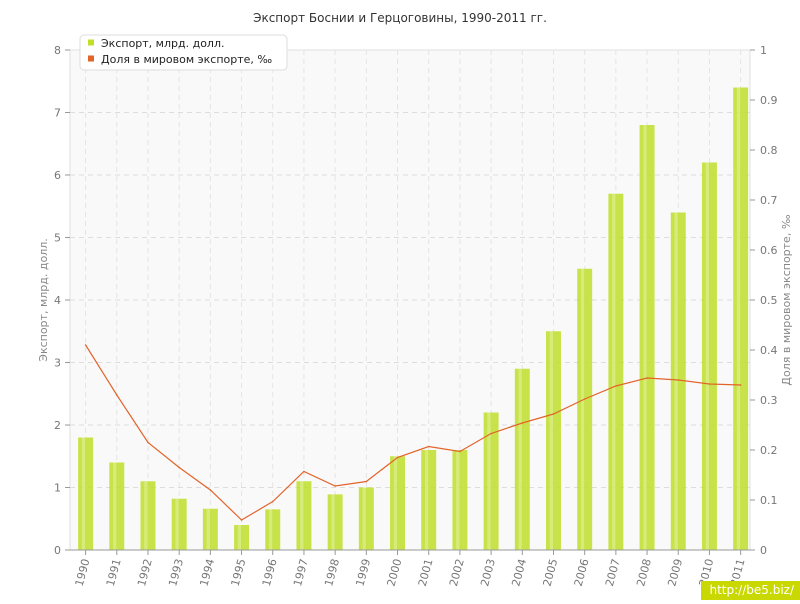  What do you see at coordinates (584, 399) in the screenshot?
I see `share-point-2006` at bounding box center [584, 399].